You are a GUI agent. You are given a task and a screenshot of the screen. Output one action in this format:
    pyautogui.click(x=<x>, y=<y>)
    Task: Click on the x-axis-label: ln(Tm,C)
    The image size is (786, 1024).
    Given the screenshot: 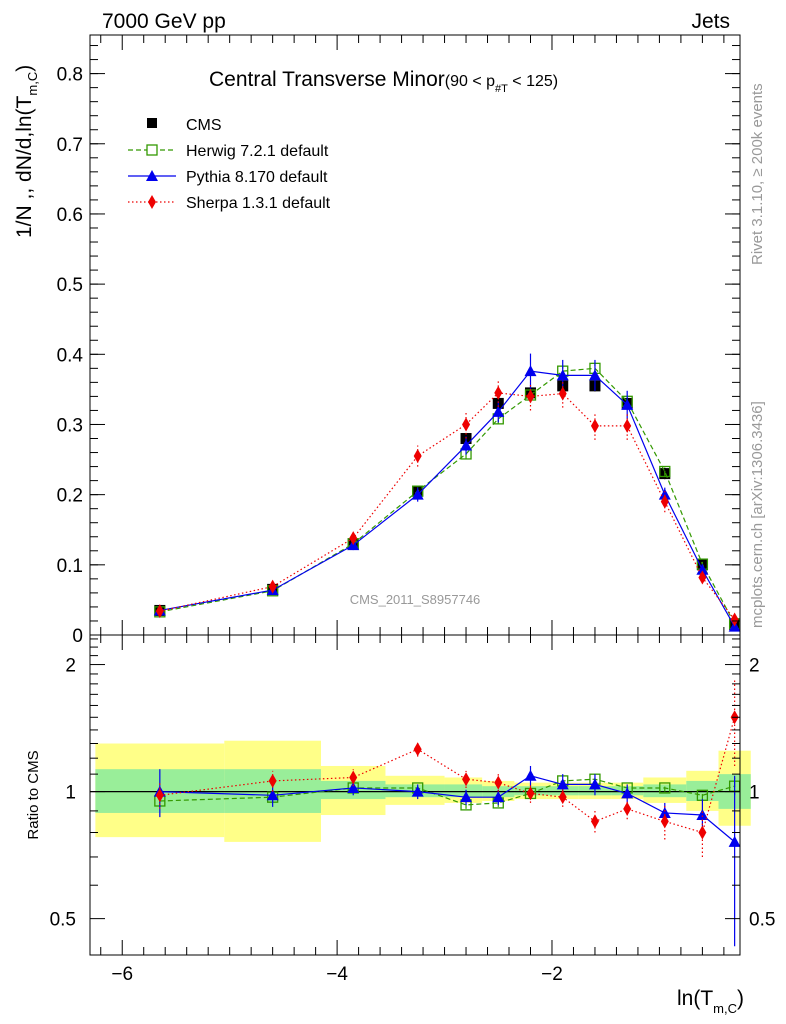 What is the action you would take?
    pyautogui.click(x=710, y=1001)
    